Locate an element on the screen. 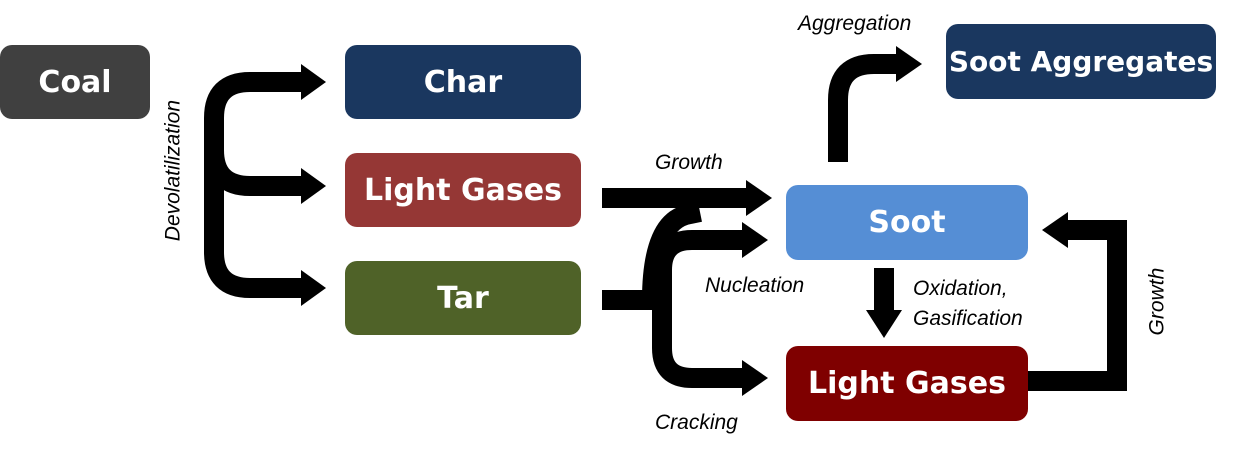 Image resolution: width=1238 pixels, height=452 pixels. label-nucleation: Nucleation is located at coordinates (755, 285).